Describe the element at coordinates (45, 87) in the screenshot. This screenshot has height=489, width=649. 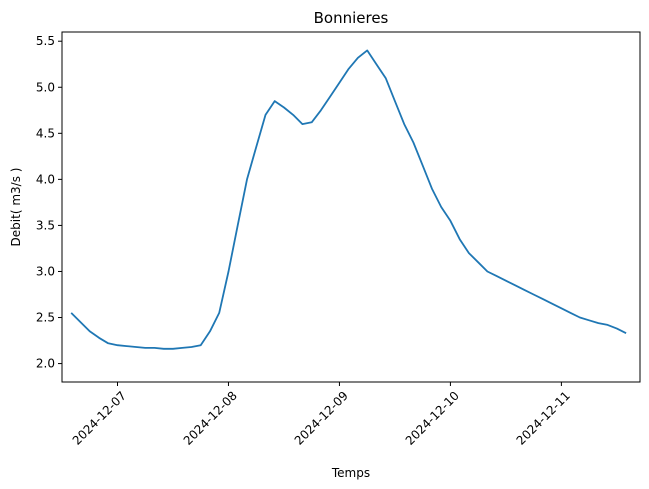
I see `y-tick-label: 5.0` at that location.